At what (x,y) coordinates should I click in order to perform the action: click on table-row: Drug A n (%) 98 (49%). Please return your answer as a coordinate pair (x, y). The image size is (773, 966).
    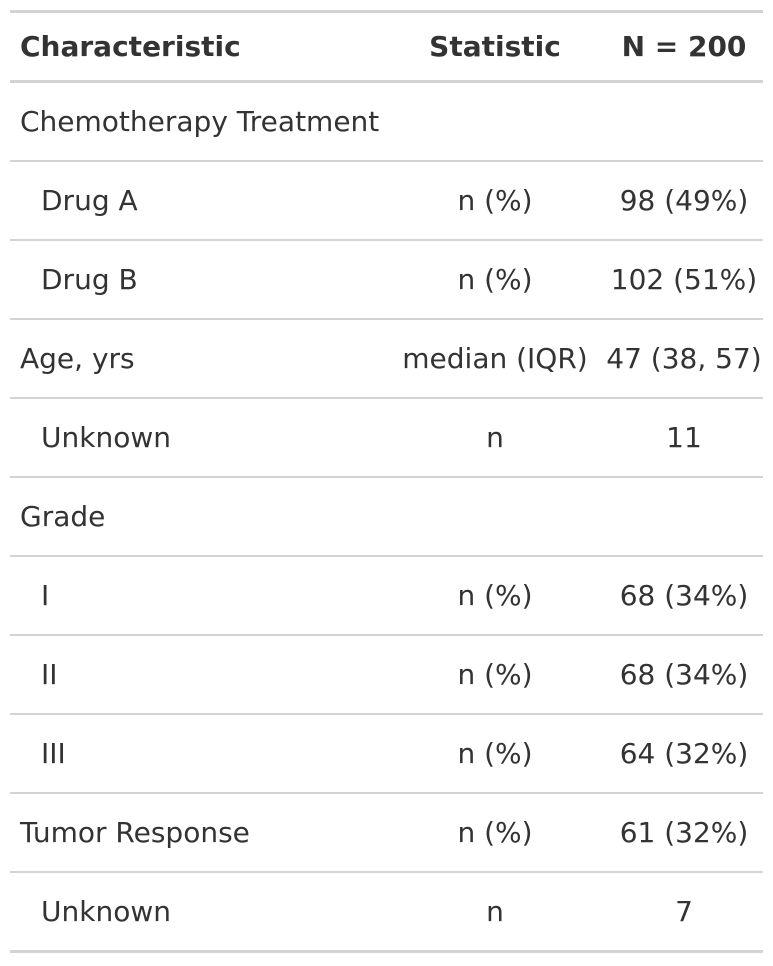
    Looking at the image, I should click on (386, 200).